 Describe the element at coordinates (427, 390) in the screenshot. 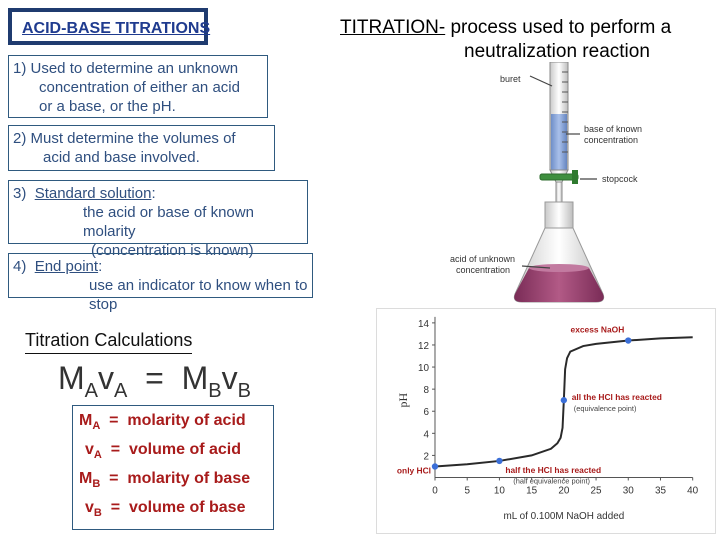

I see `y-tick-label: 8` at that location.